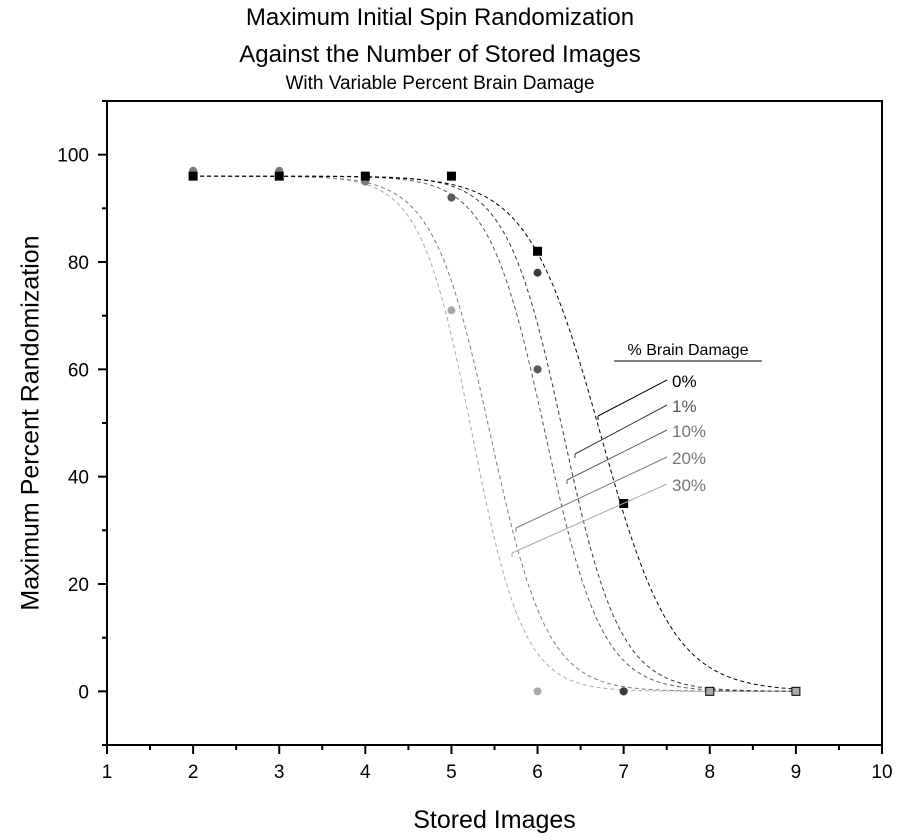 Image resolution: width=900 pixels, height=840 pixels. I want to click on y-tick-label: 80, so click(78, 263).